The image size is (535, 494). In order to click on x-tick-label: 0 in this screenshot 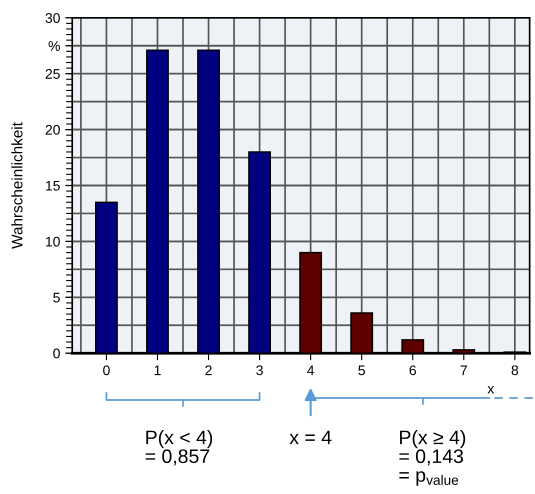, I will do `click(106, 370)`.